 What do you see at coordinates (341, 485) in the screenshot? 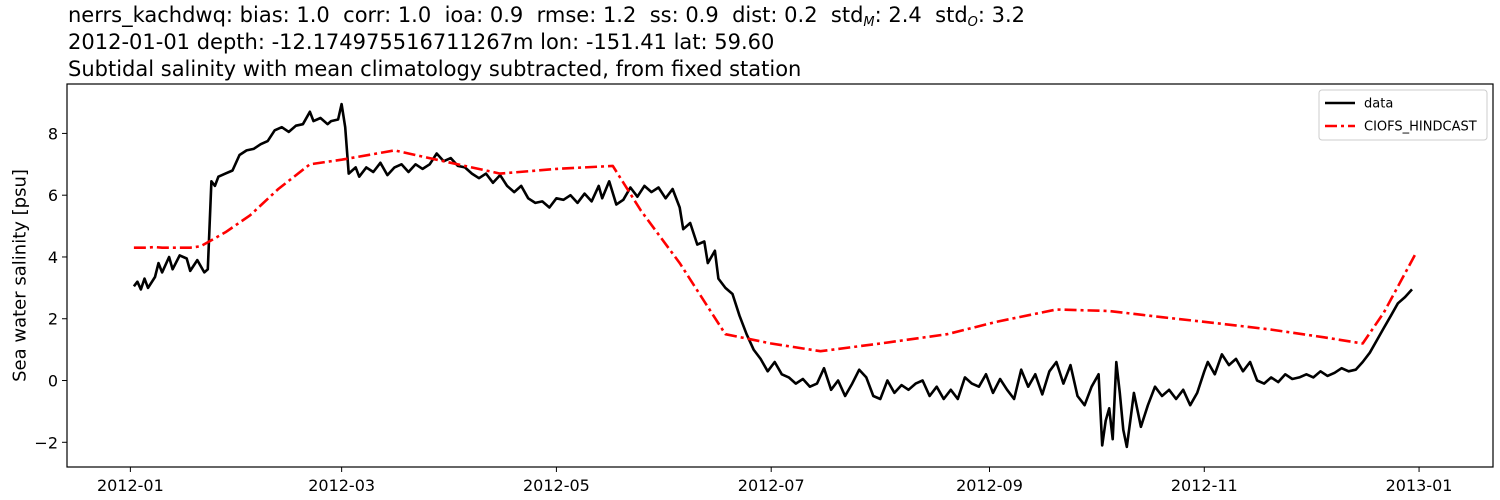
I see `x-tick-label: 2012-03` at bounding box center [341, 485].